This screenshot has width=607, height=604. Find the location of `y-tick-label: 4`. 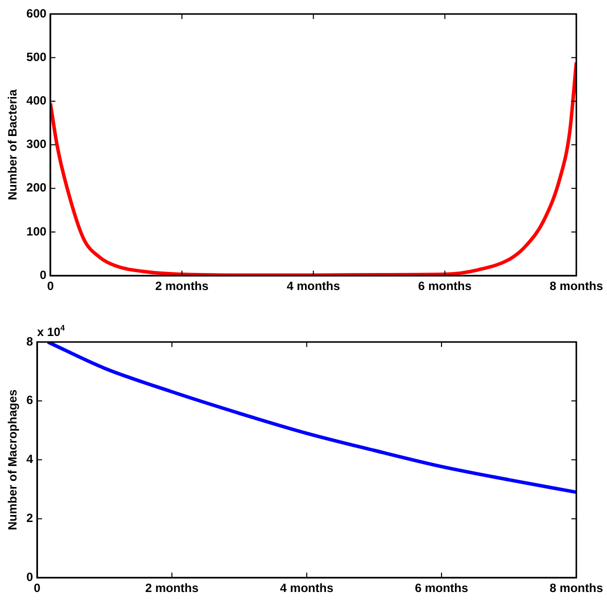

y-tick-label: 4 is located at coordinates (30, 459).